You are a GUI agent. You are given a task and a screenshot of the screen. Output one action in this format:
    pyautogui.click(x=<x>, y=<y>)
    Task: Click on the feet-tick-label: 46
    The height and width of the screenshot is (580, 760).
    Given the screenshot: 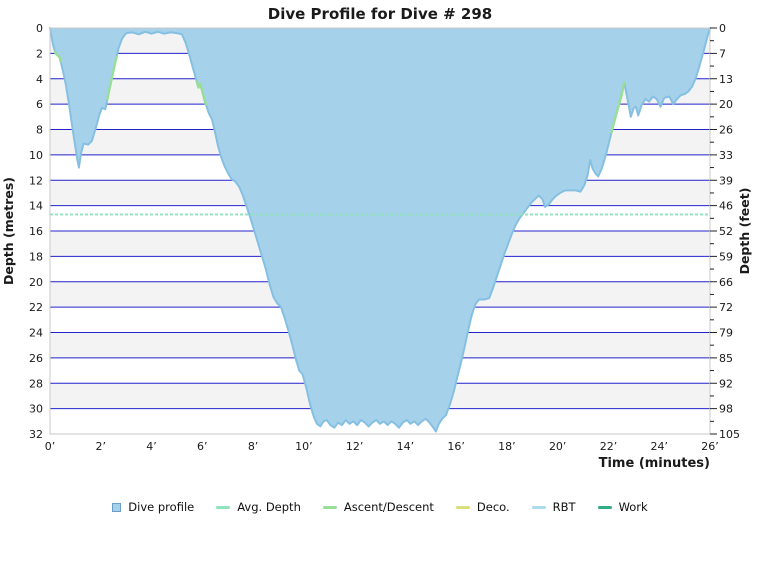 What is the action you would take?
    pyautogui.click(x=726, y=206)
    